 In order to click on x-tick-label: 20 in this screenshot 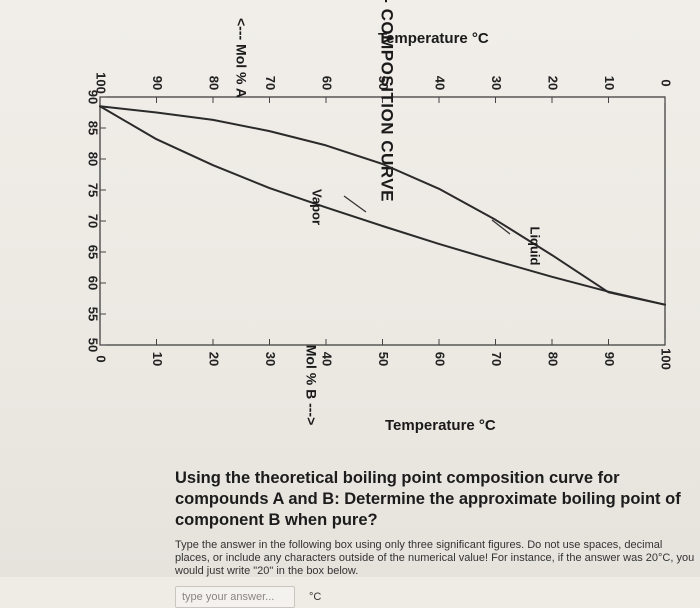, I will do `click(214, 359)`.